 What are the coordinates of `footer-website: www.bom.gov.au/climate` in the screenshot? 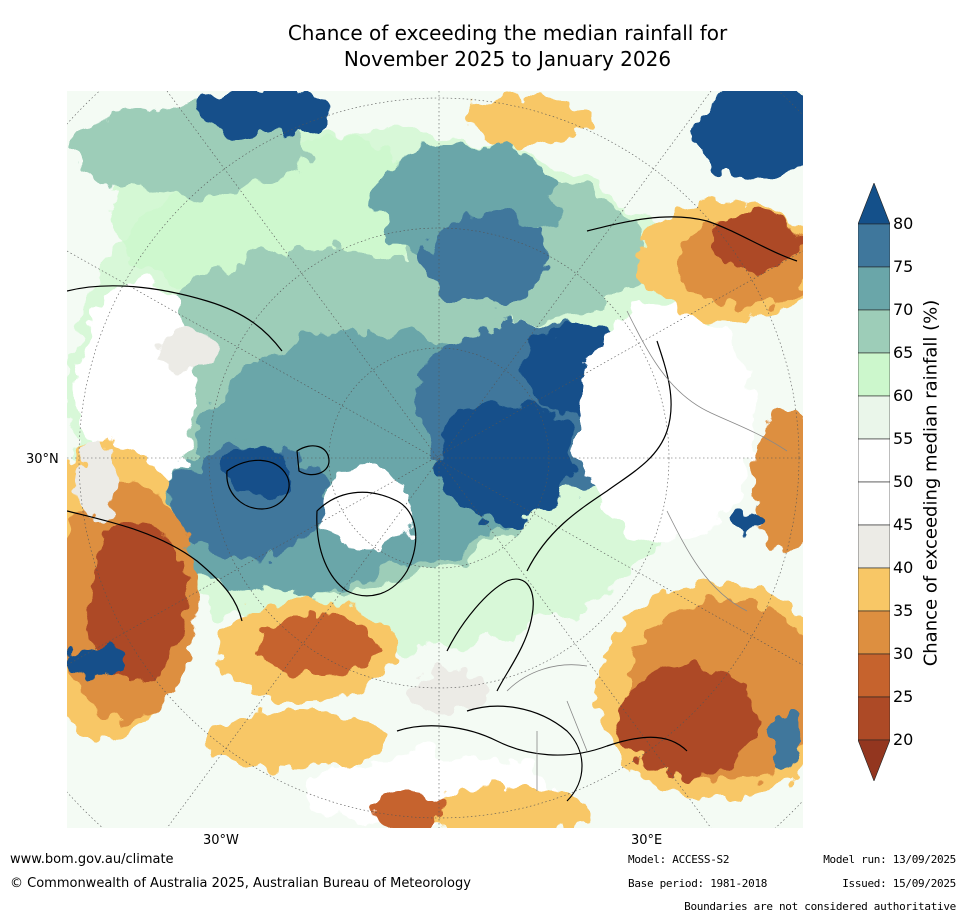 It's located at (92, 859).